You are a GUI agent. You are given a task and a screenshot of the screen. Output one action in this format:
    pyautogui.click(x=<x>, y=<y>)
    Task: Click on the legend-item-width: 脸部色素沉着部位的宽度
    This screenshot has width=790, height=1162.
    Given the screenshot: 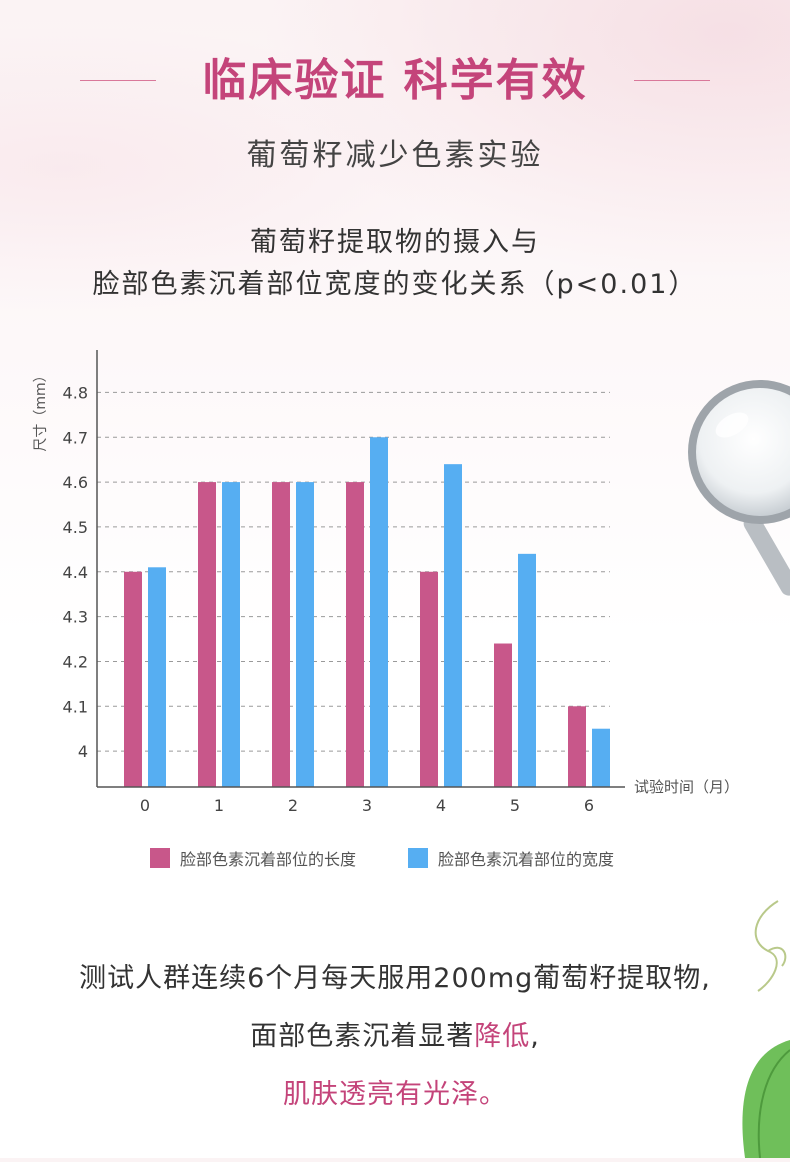 What is the action you would take?
    pyautogui.click(x=511, y=858)
    